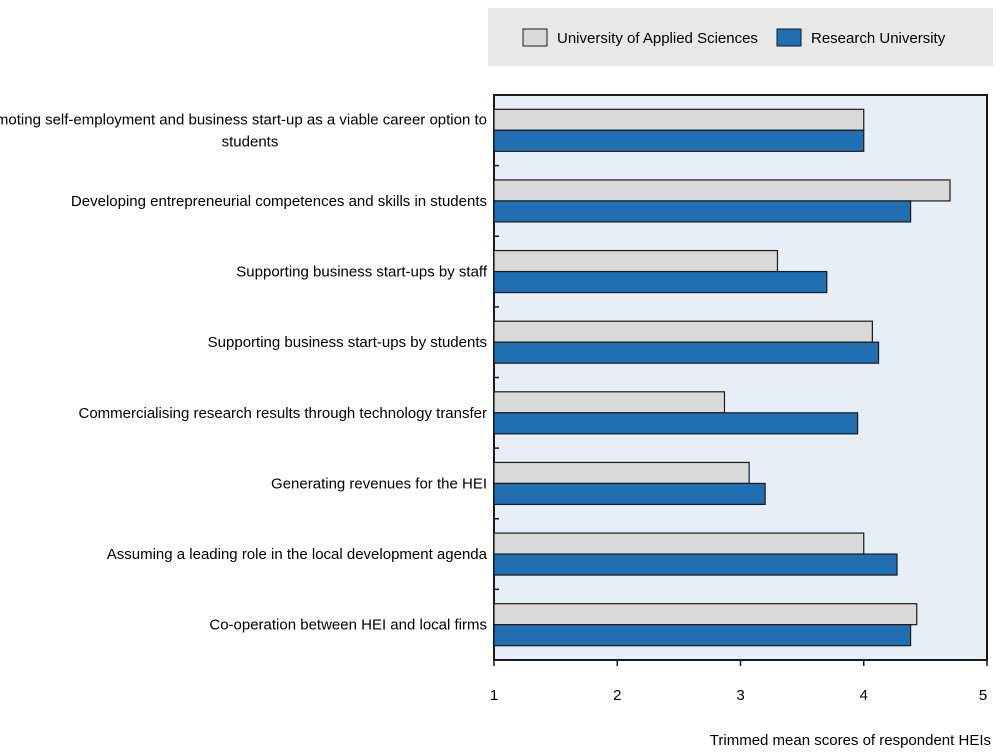  What do you see at coordinates (789, 37) in the screenshot?
I see `legend-swatch-research` at bounding box center [789, 37].